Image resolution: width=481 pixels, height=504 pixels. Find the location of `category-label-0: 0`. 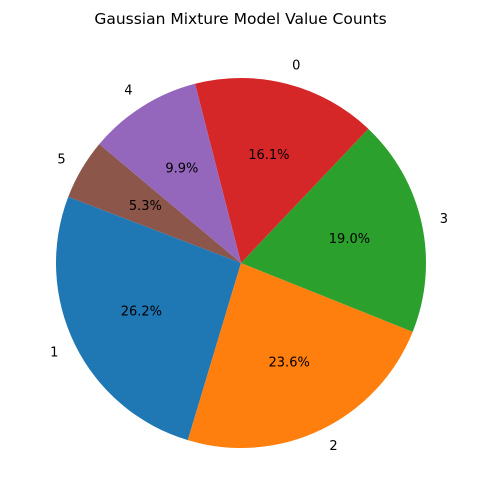

category-label-0: 0 is located at coordinates (296, 66).